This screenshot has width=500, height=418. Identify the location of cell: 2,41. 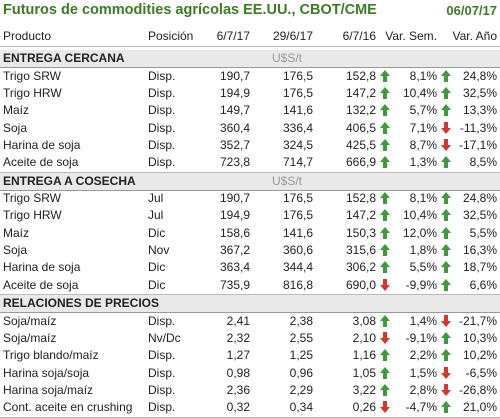
(238, 321).